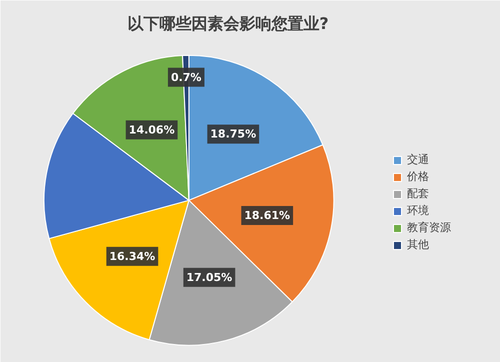 The height and width of the screenshot is (362, 500). I want to click on data-label: 18.75%, so click(233, 134).